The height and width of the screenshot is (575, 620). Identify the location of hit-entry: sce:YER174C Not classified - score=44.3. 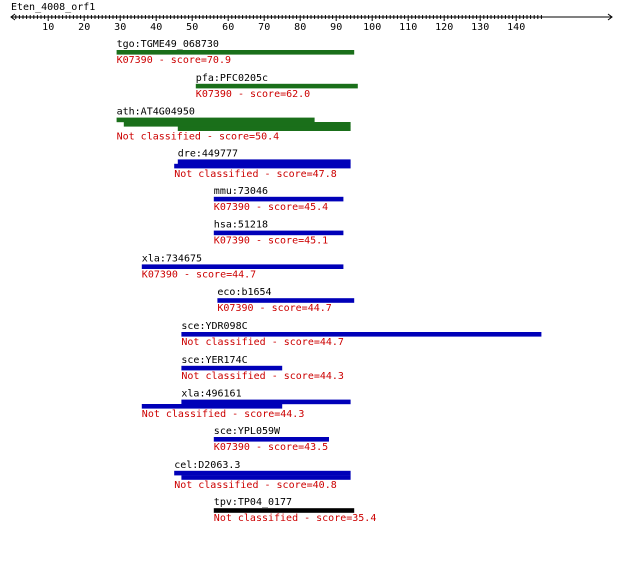
(262, 368).